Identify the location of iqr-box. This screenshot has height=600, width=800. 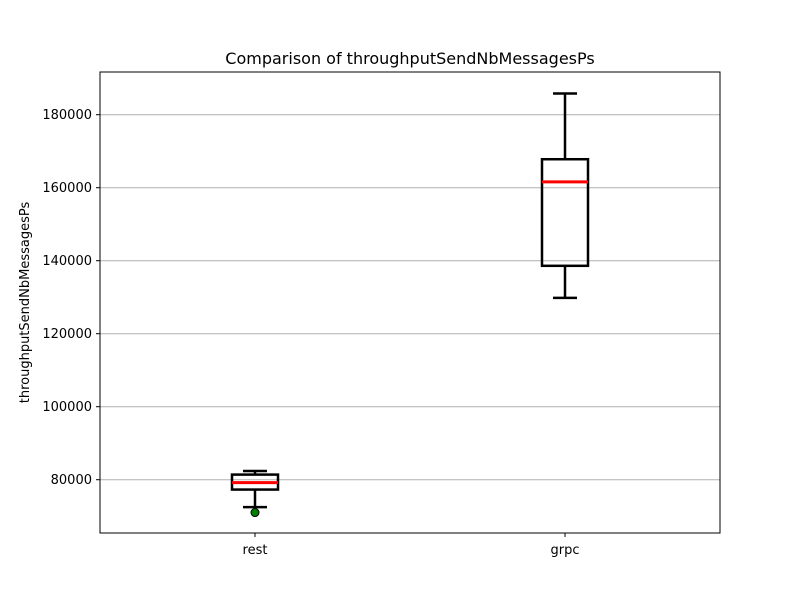
(565, 212).